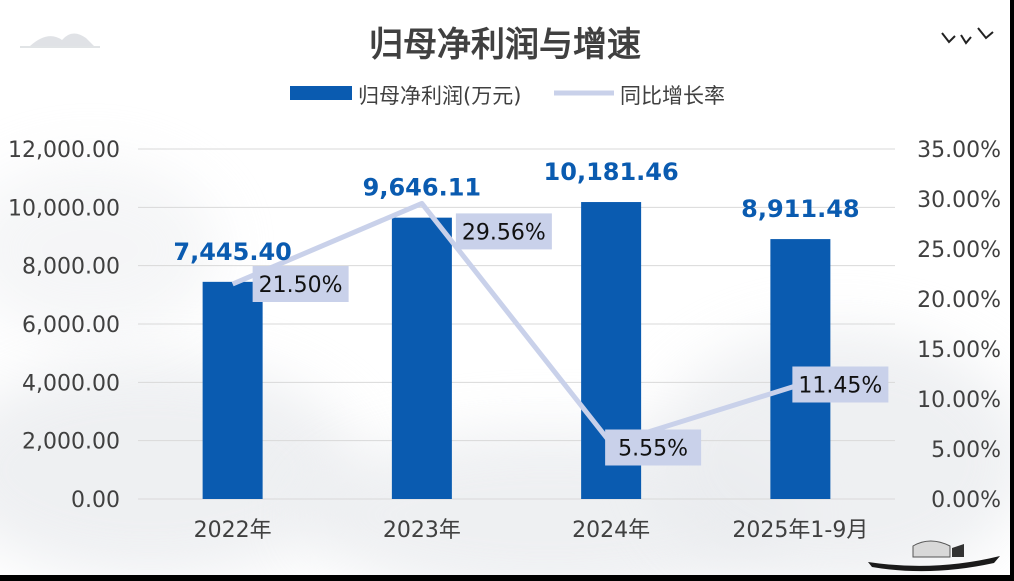 The image size is (1014, 581). Describe the element at coordinates (232, 252) in the screenshot. I see `bar-value-label: 7,445.40` at that location.